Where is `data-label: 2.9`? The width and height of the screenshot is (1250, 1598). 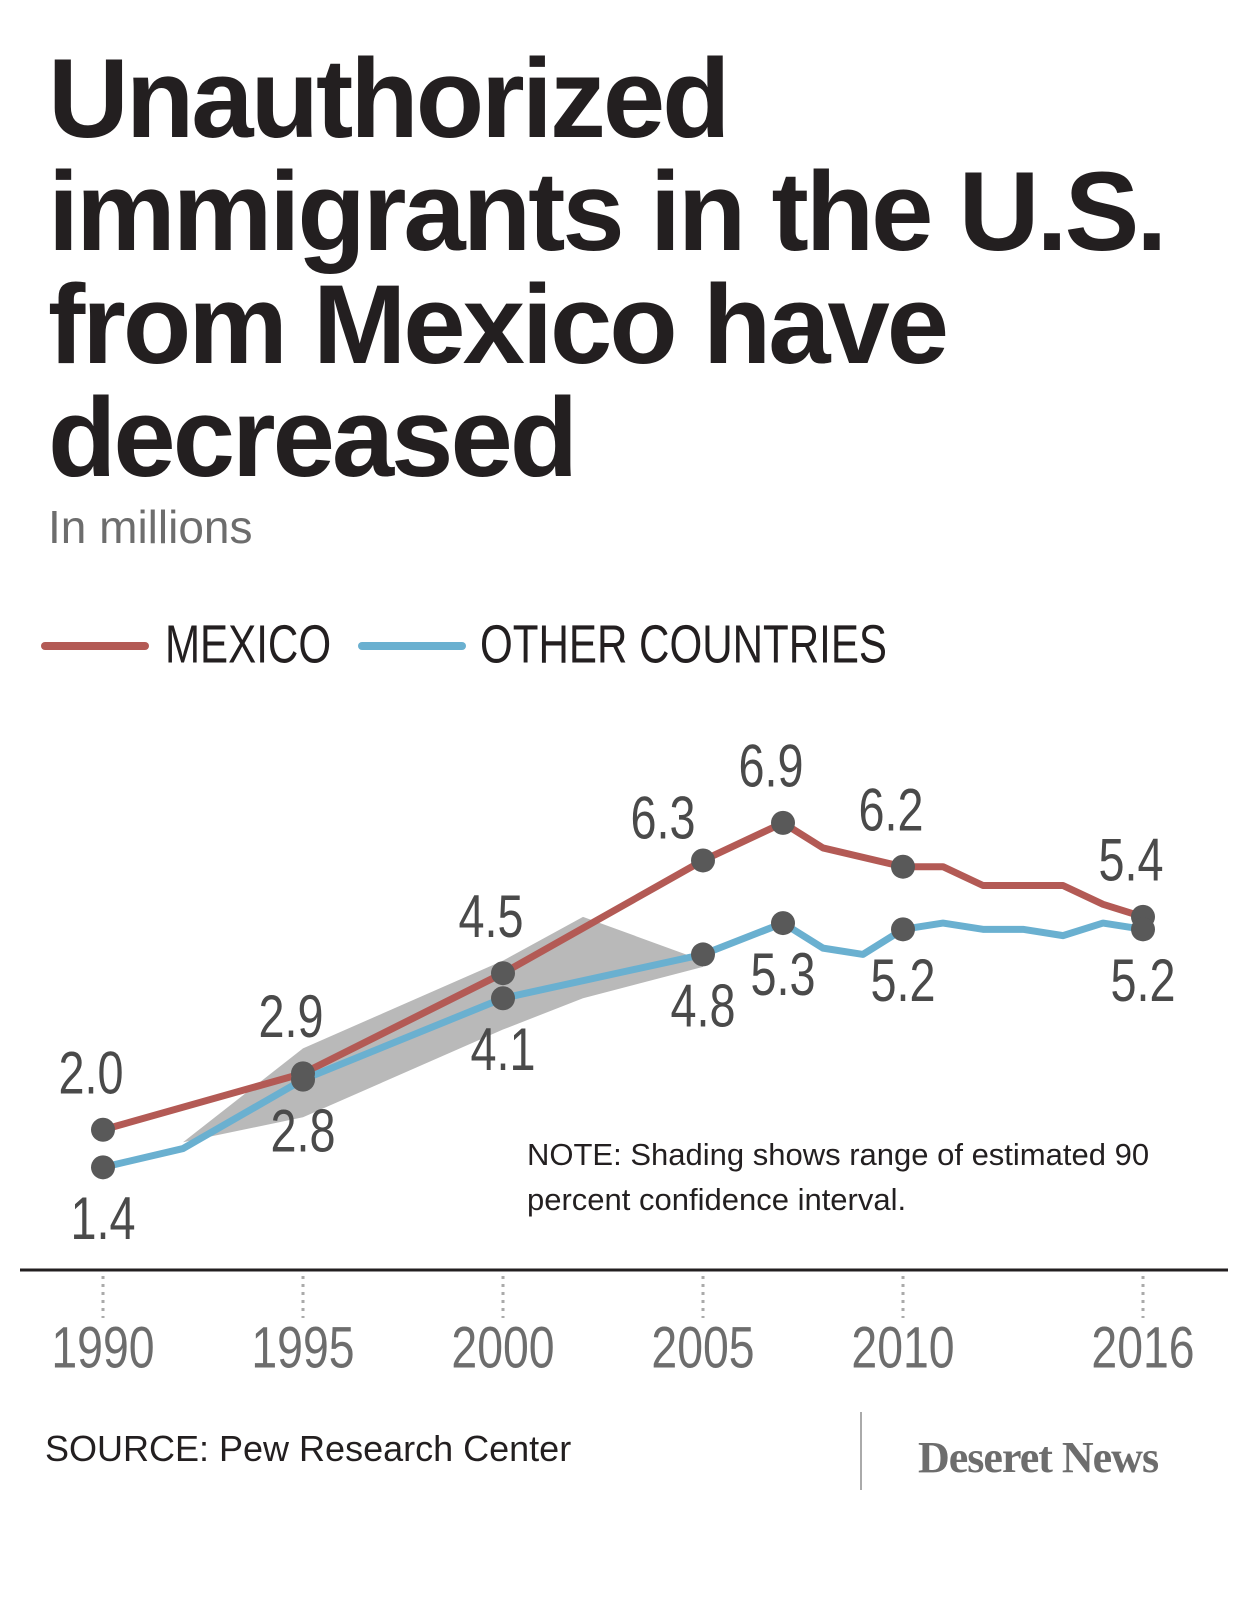
data-label: 2.9 is located at coordinates (290, 1017).